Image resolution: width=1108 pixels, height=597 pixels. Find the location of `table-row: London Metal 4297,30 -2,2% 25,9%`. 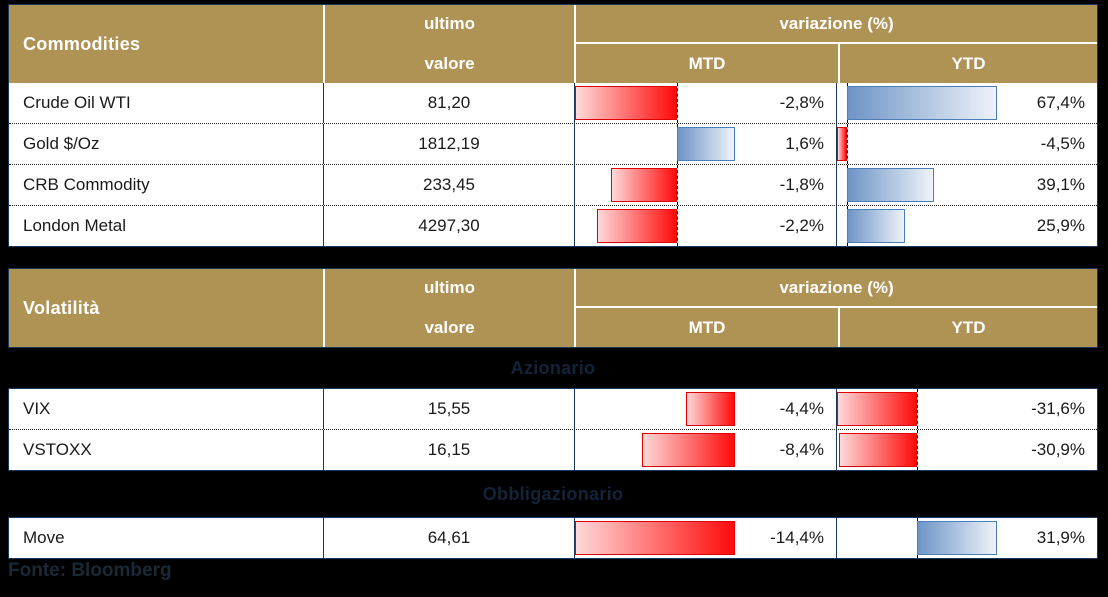

table-row: London Metal 4297,30 -2,2% 25,9% is located at coordinates (553, 225).